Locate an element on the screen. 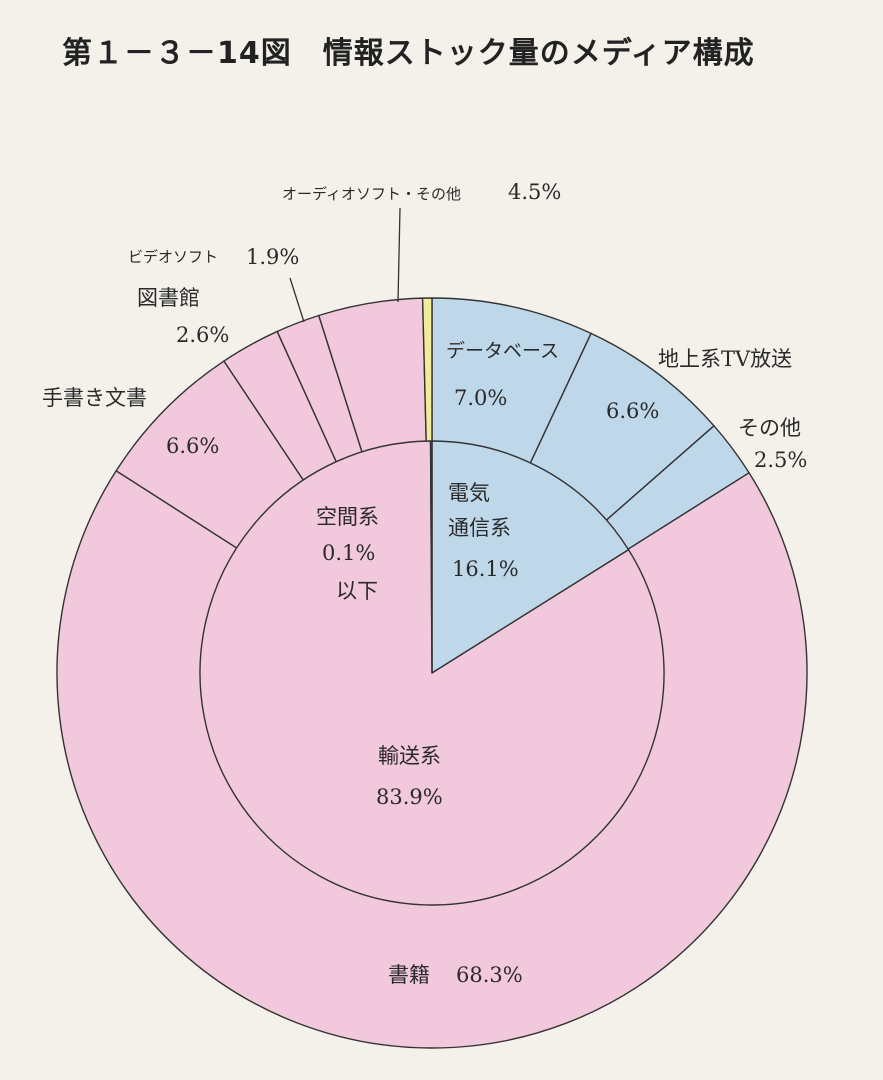  label-telecom-name1: 電気 is located at coordinates (469, 493).